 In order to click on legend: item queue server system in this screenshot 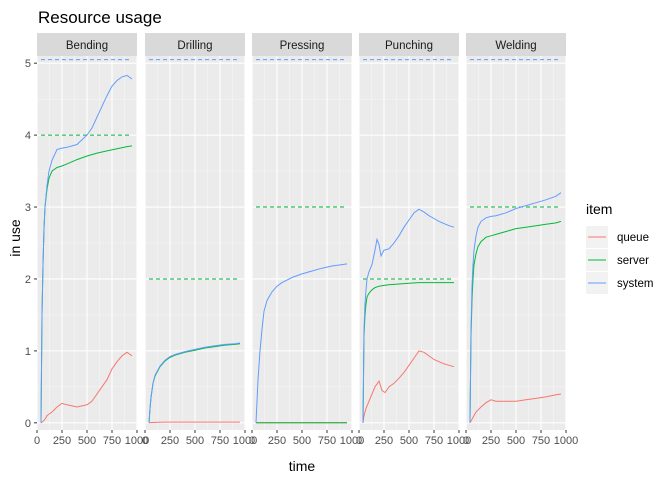, I will do `click(619, 247)`.